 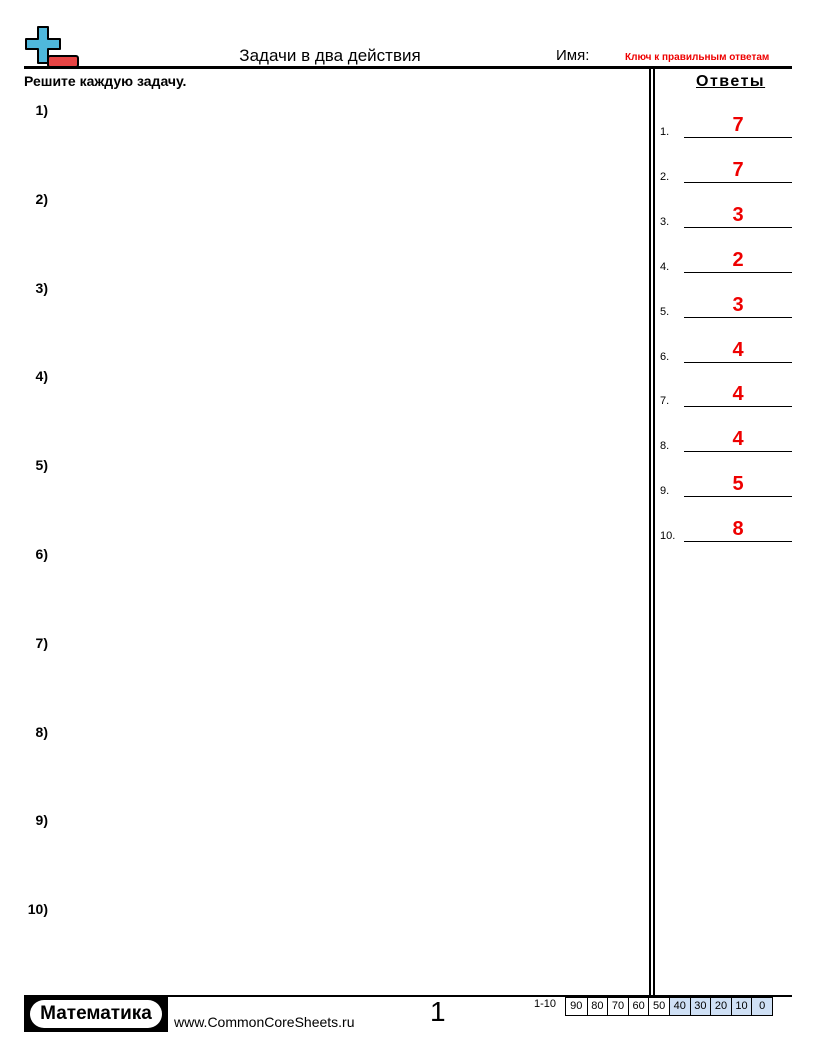 What do you see at coordinates (330, 55) in the screenshot?
I see `worksheet-title: Задачи в два действия` at bounding box center [330, 55].